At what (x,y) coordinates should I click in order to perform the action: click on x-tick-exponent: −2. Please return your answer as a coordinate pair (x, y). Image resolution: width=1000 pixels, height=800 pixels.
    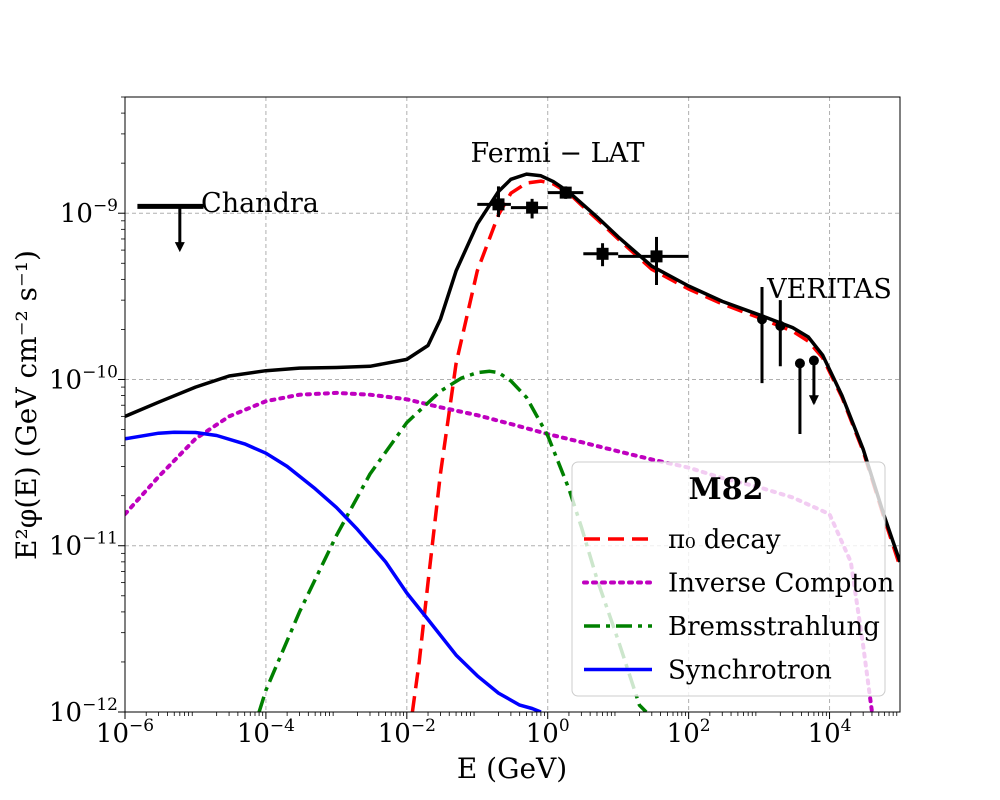
    Looking at the image, I should click on (423, 726).